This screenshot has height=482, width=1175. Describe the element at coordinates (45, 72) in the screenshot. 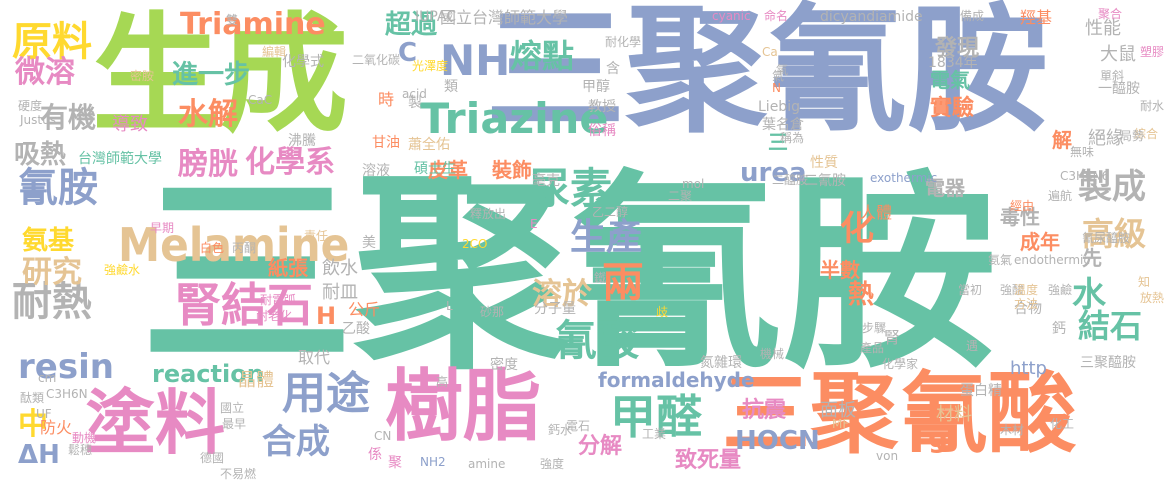

I see `cloud-word: 微溶` at that location.